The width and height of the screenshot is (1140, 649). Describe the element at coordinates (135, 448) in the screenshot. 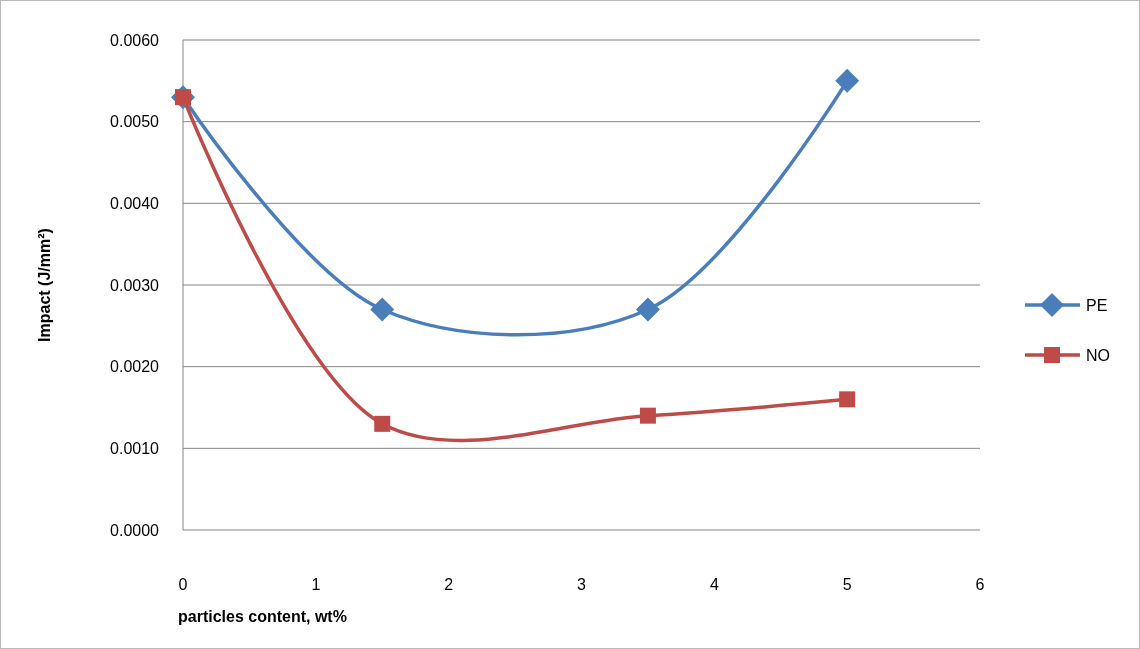

I see `y-tick-label: 0.0010` at that location.